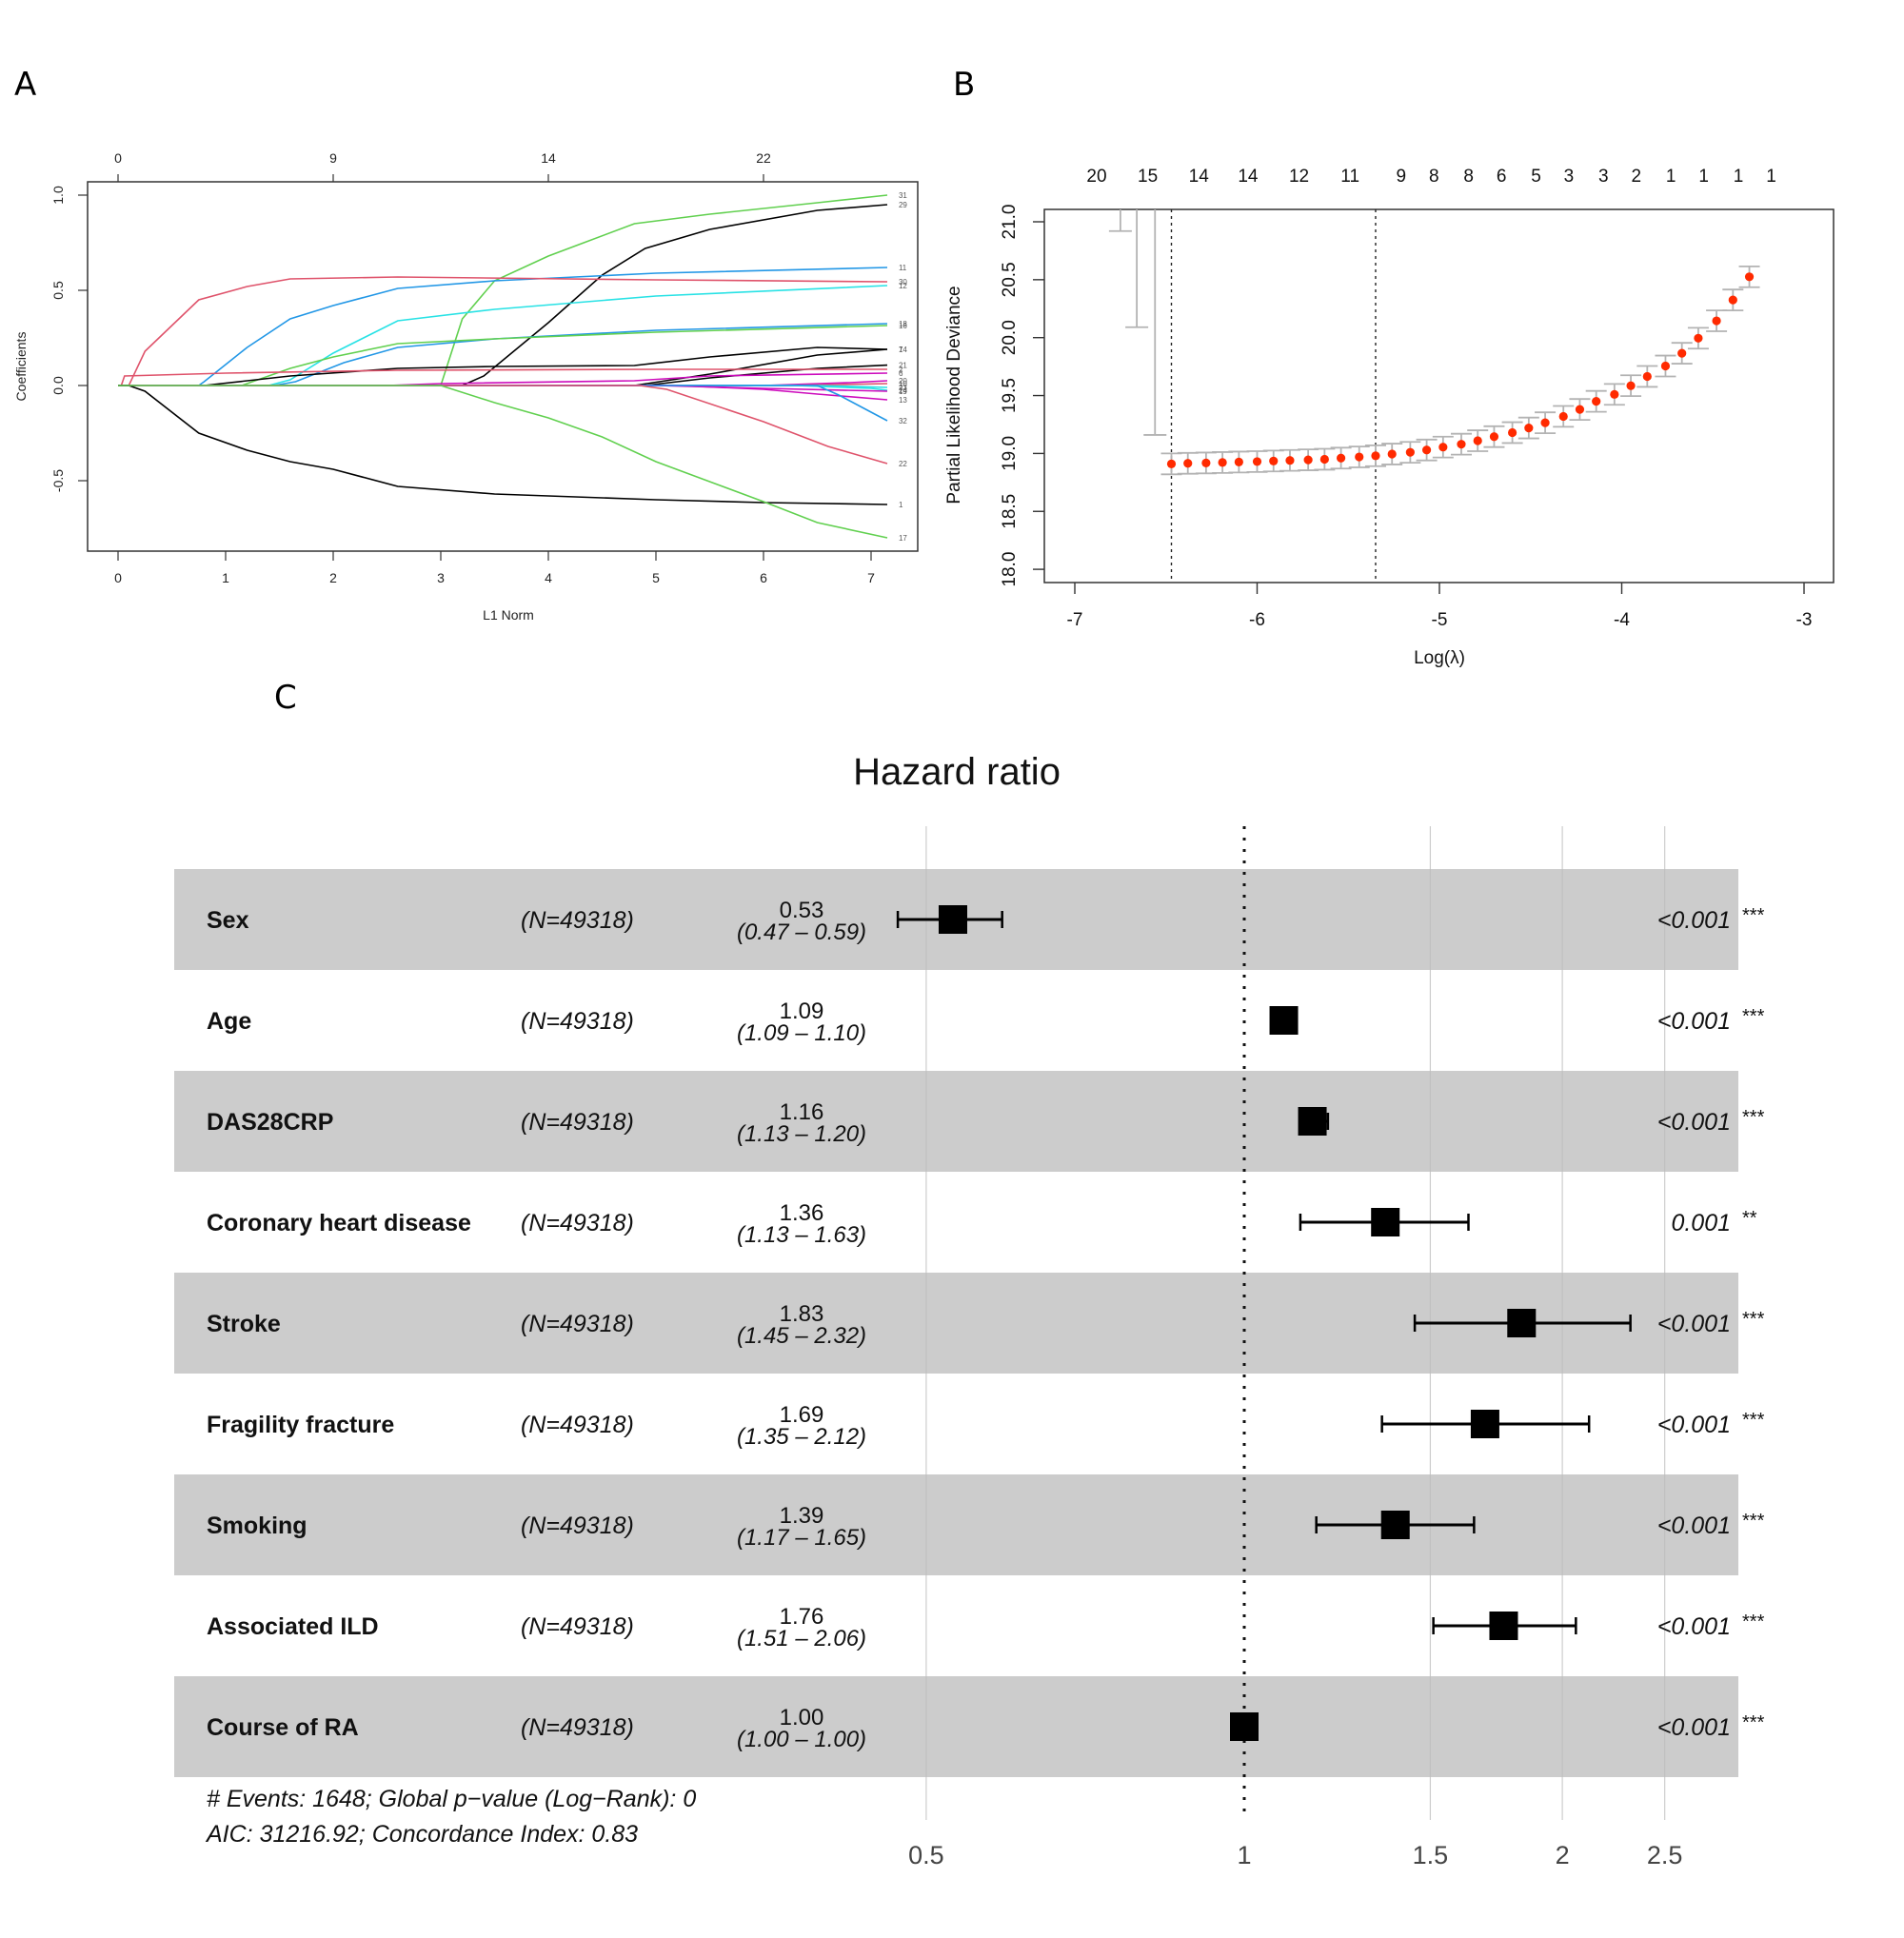 Image resolution: width=1904 pixels, height=1938 pixels. I want to click on x-tick-label: 7, so click(871, 577).